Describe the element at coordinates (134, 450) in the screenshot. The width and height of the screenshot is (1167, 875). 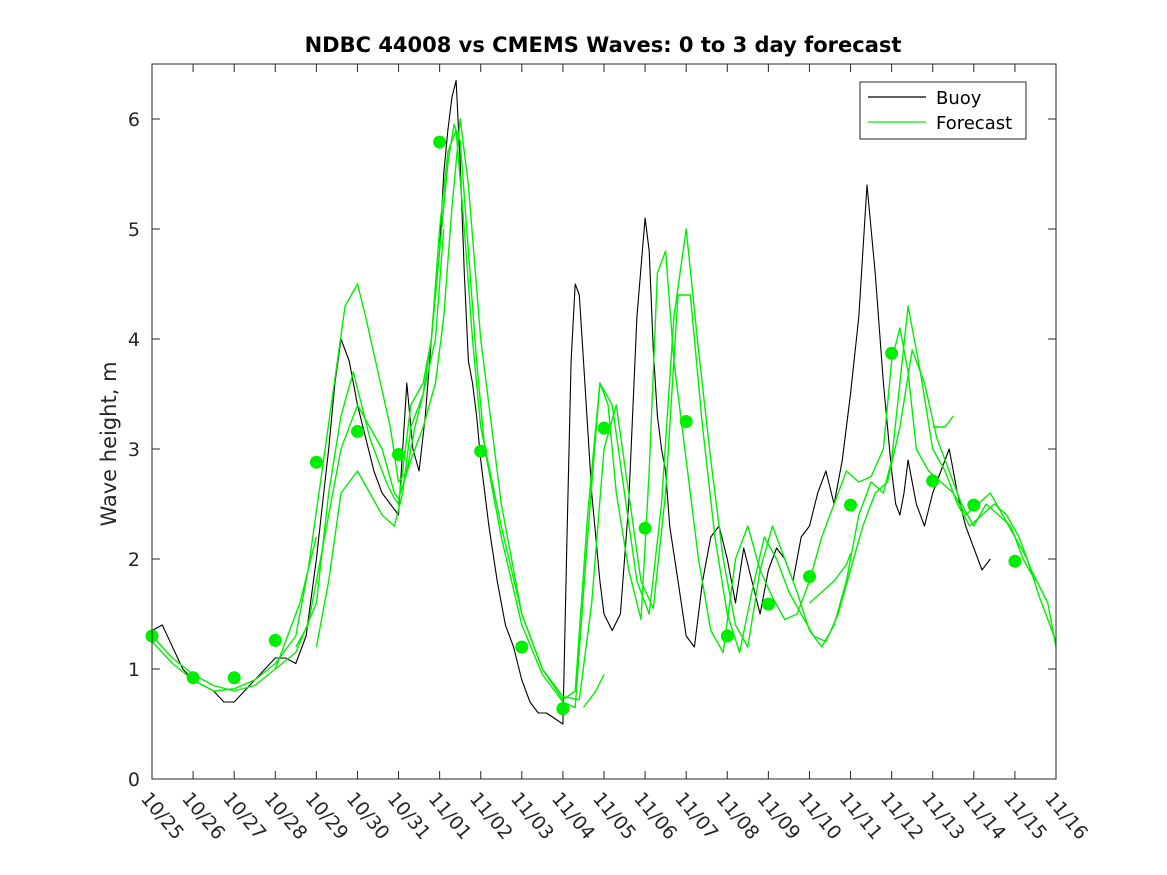
I see `y-tick-label: 3` at that location.